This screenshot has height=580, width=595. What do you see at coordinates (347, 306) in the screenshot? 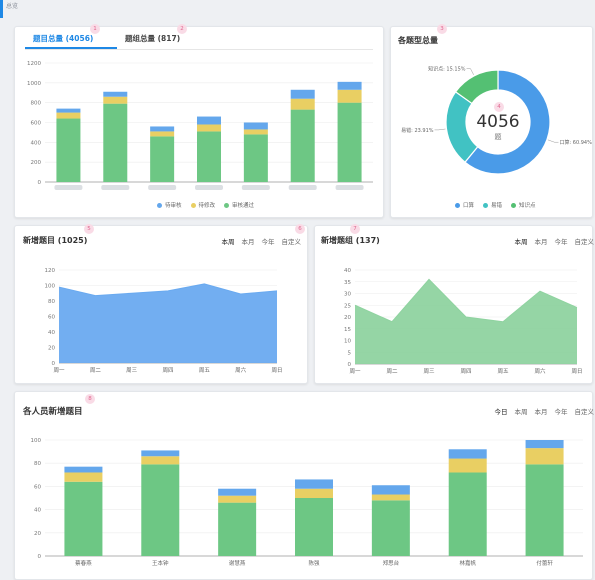
I see `y-tick-label: 25` at bounding box center [347, 306].